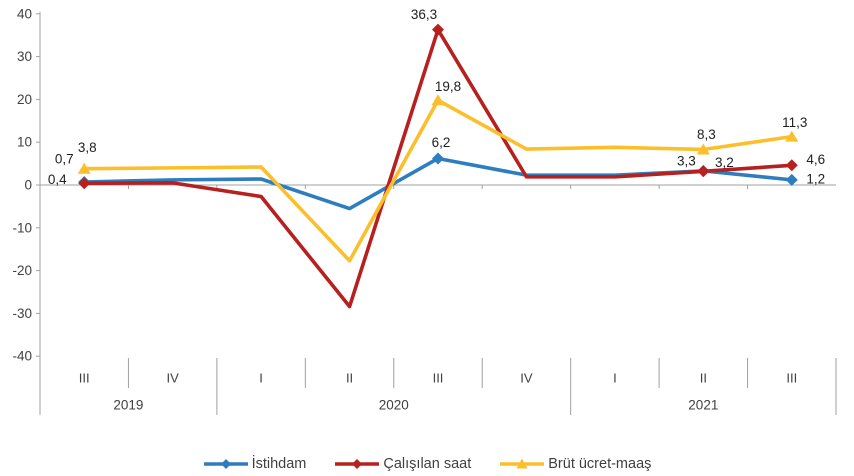 The image size is (854, 476). Describe the element at coordinates (600, 464) in the screenshot. I see `legend-label-brut-ucret-maas: Brüt ücret-maaş` at that location.